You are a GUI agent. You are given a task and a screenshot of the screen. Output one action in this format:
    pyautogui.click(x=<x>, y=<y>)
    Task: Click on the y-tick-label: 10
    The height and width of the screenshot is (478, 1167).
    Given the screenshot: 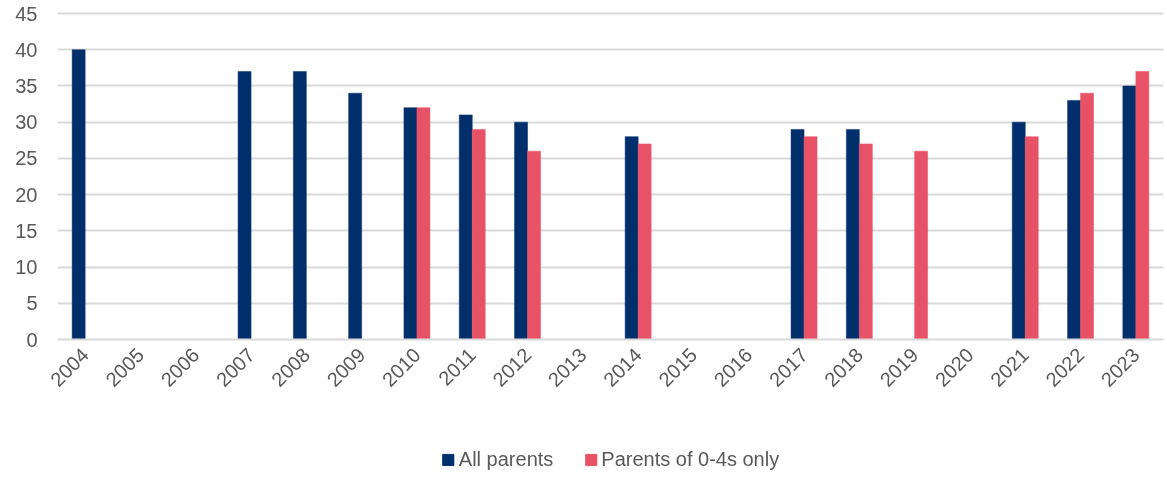 What is the action you would take?
    pyautogui.click(x=26, y=267)
    